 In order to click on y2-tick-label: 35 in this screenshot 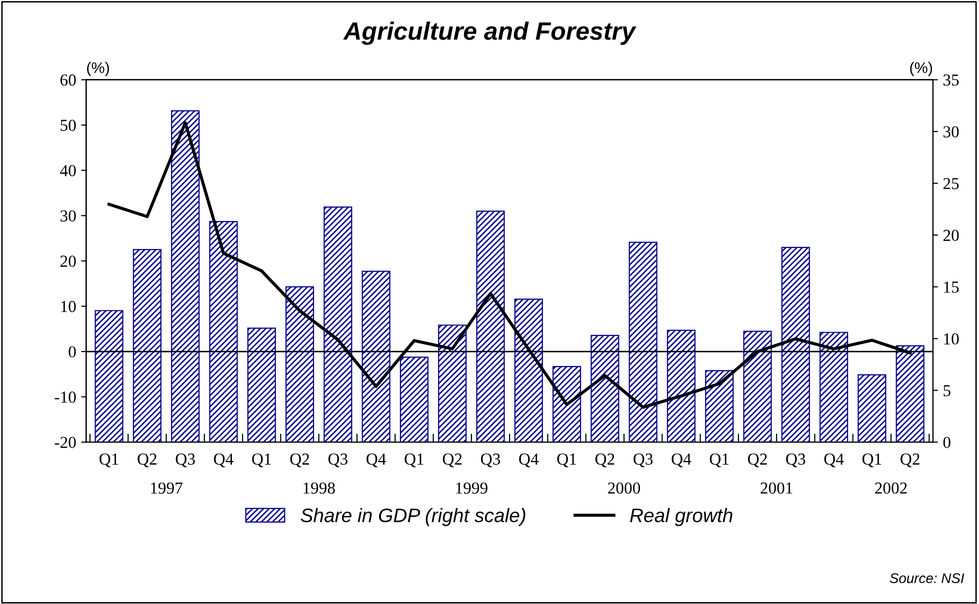, I will do `click(951, 80)`.